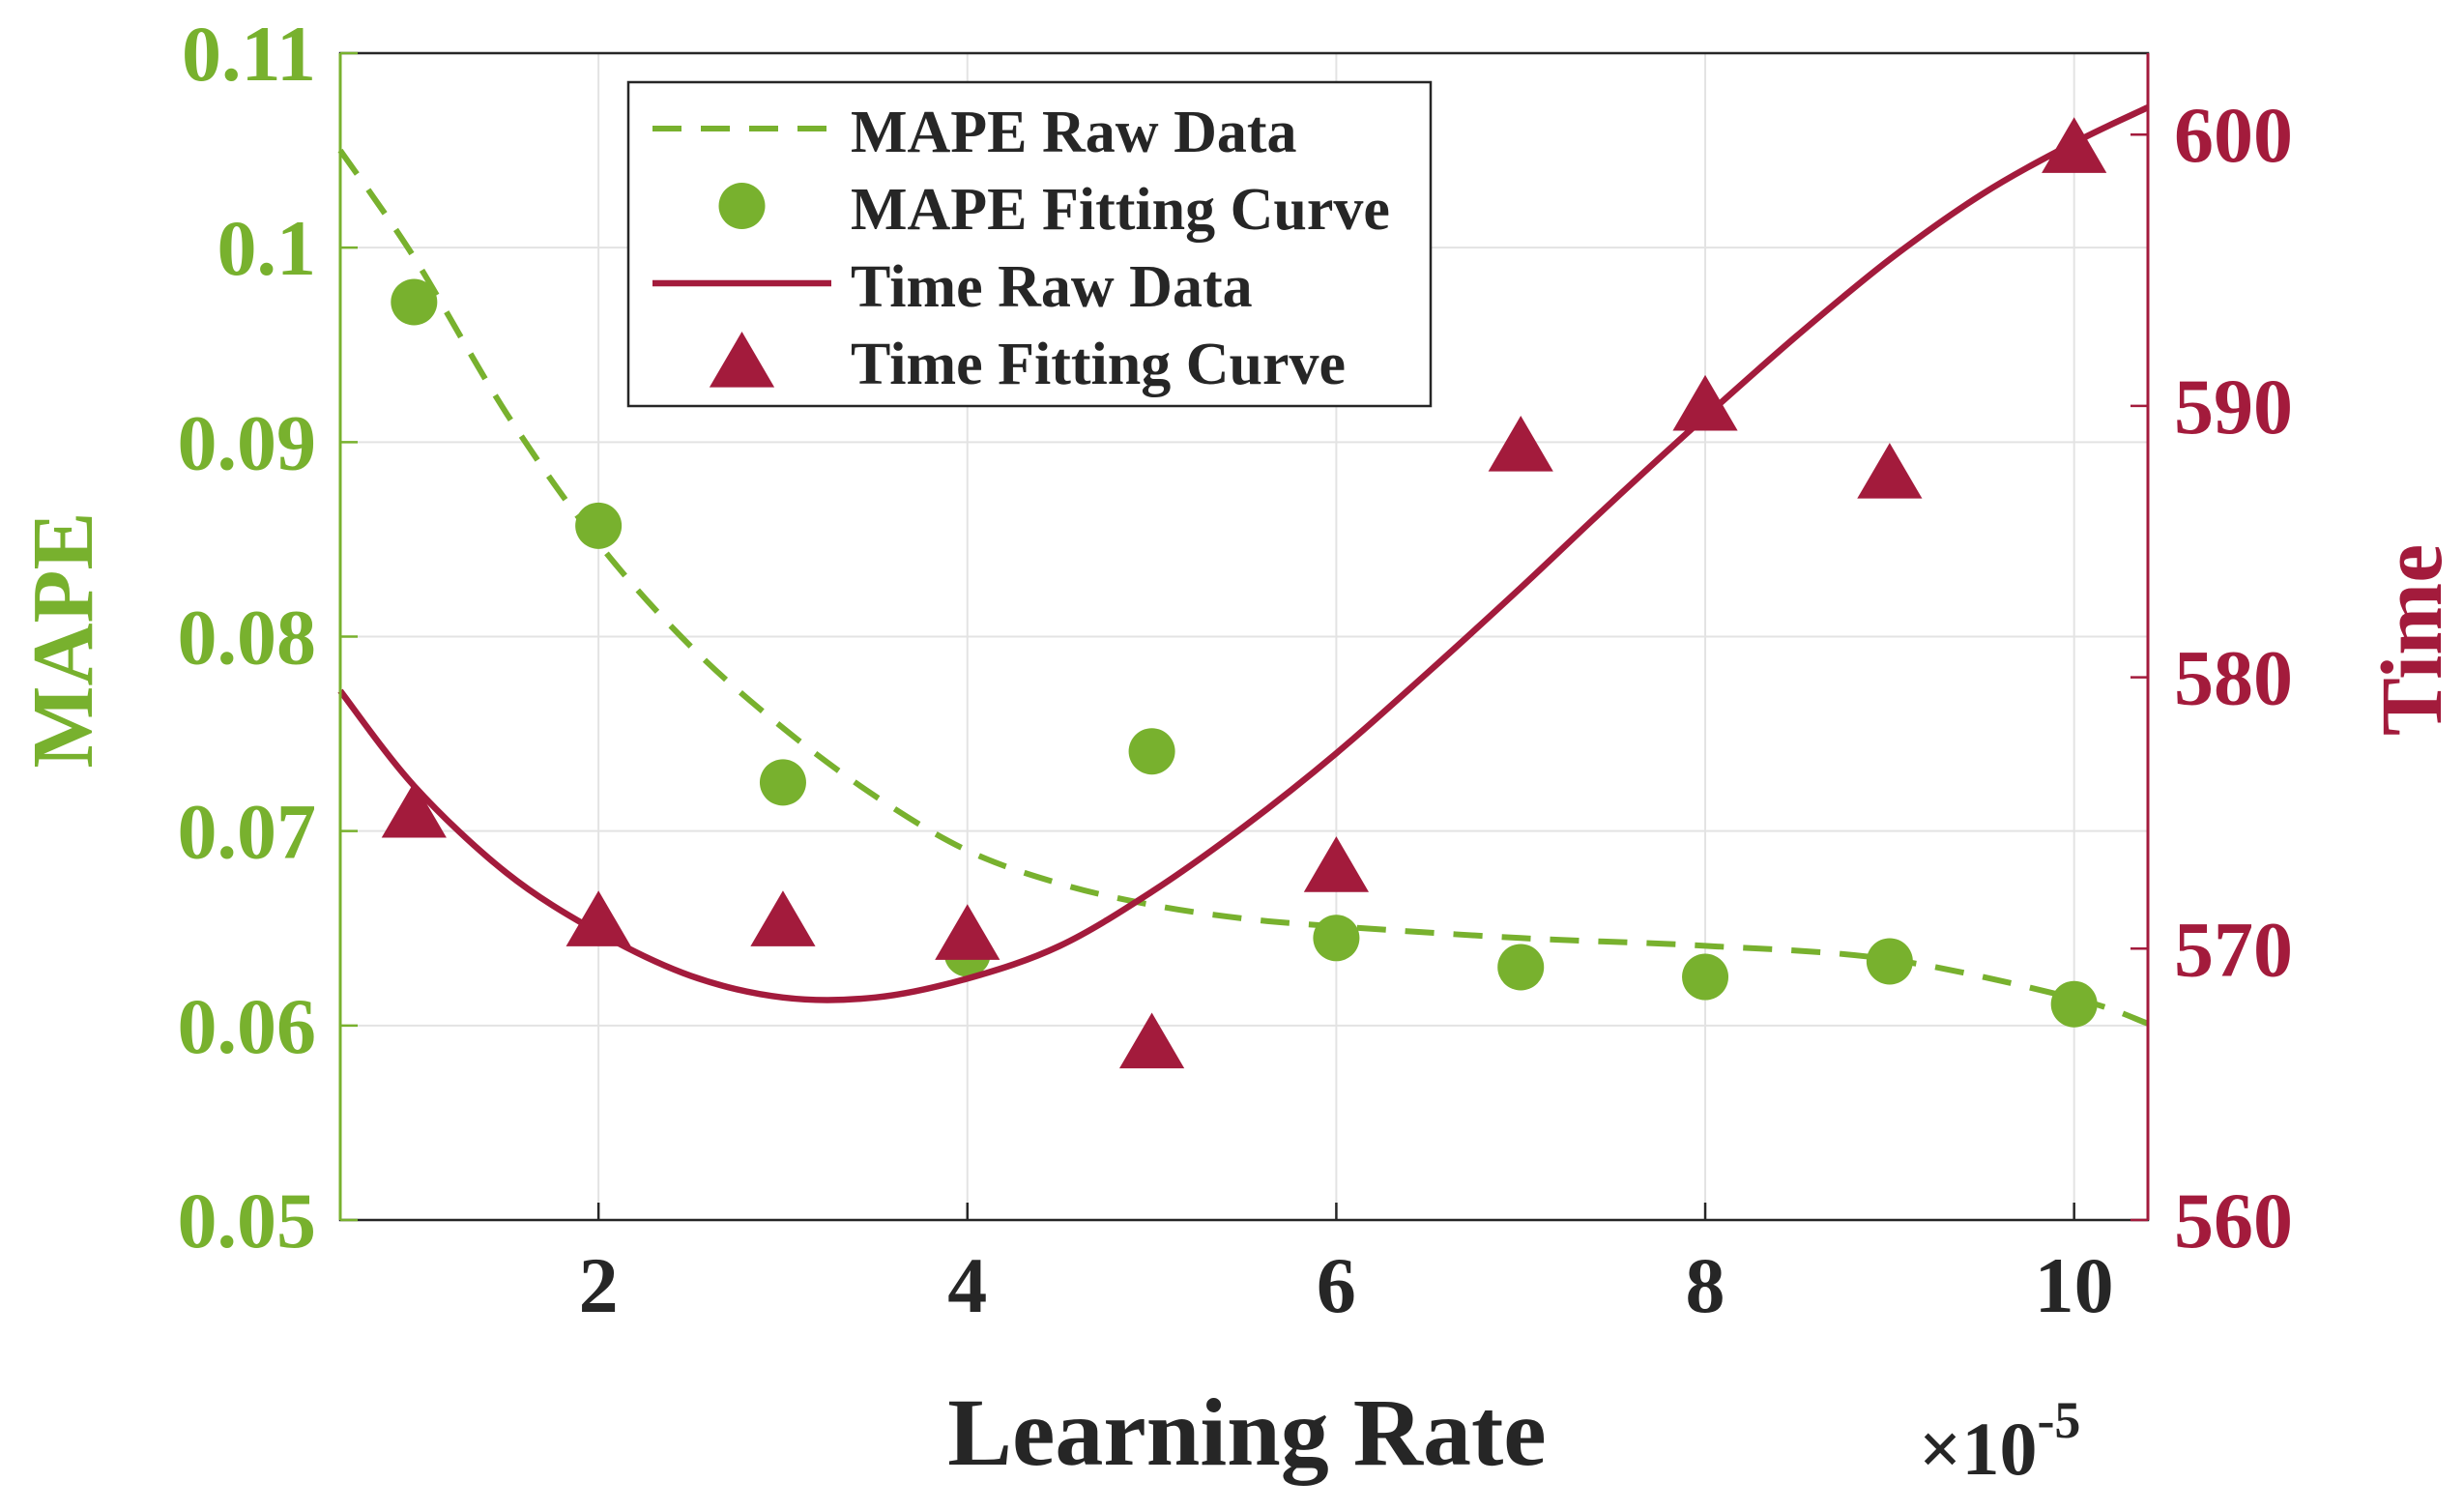 This screenshot has height=1511, width=2464. What do you see at coordinates (2233, 135) in the screenshot?
I see `y-right-tick-label: 600` at bounding box center [2233, 135].